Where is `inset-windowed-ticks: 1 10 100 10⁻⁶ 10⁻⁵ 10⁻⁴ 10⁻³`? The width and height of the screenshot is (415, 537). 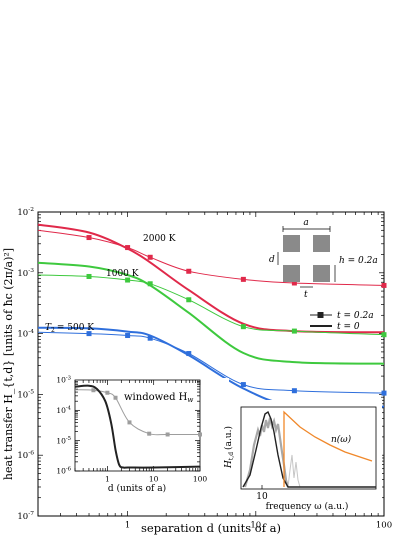 inset-windowed-ticks: 1 10 100 10⁻⁶ 10⁻⁵ 10⁻⁴ 10⁻³ is located at coordinates (131, 429).